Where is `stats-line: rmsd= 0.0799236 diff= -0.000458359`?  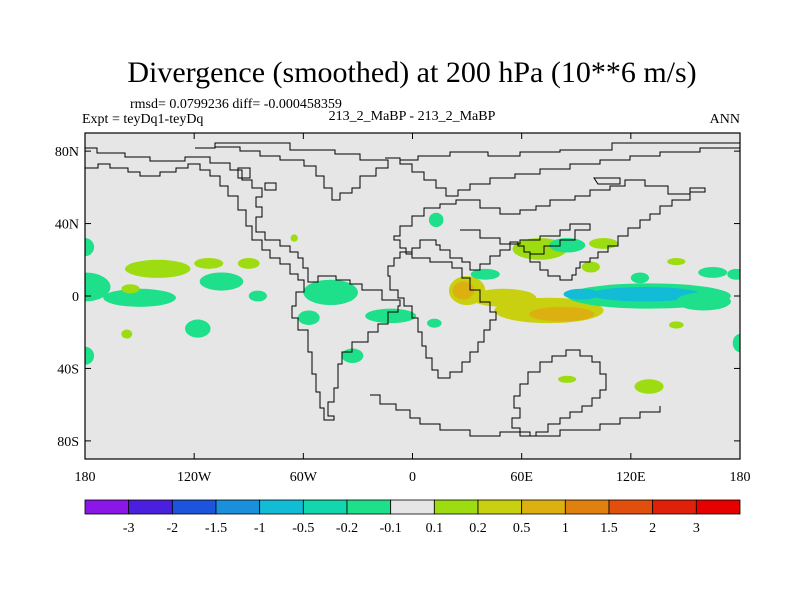
stats-line: rmsd= 0.0799236 diff= -0.000458359 is located at coordinates (236, 104).